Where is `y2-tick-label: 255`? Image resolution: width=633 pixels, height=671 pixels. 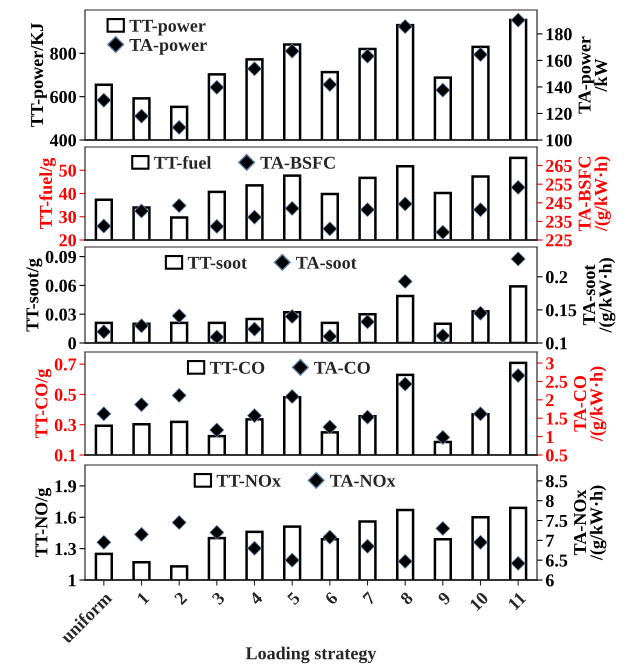
y2-tick-label: 255 is located at coordinates (559, 184).